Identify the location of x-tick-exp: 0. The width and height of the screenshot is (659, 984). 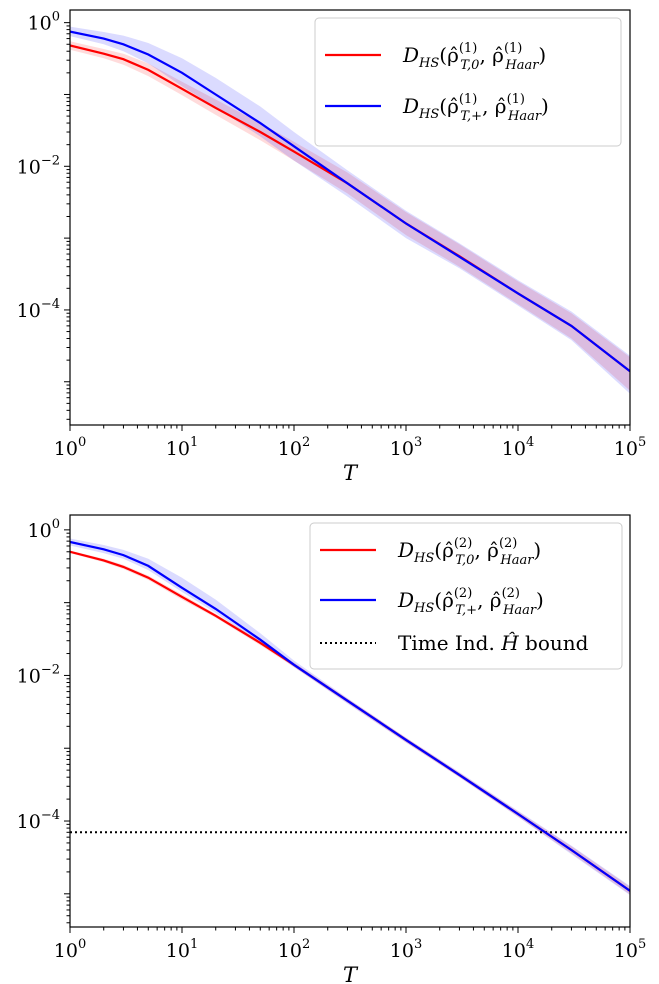
(82, 442).